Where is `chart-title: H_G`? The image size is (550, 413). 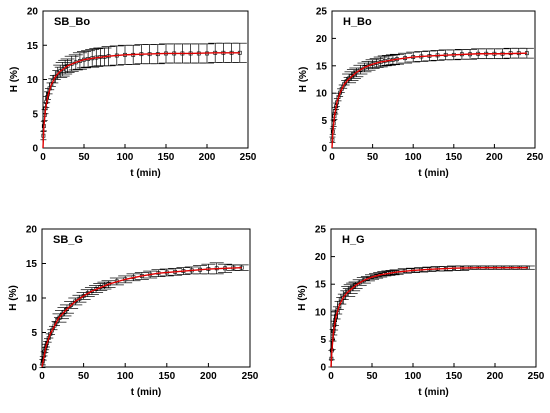
chart-title: H_G is located at coordinates (353, 240).